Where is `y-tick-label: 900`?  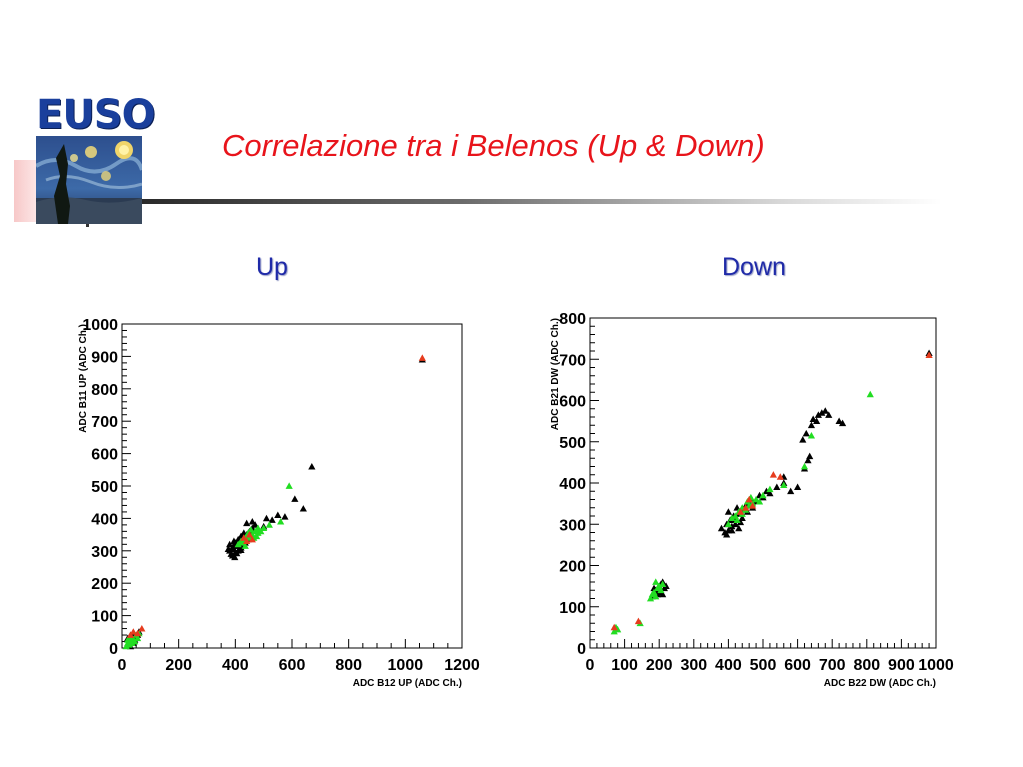 y-tick-label: 900 is located at coordinates (104, 357).